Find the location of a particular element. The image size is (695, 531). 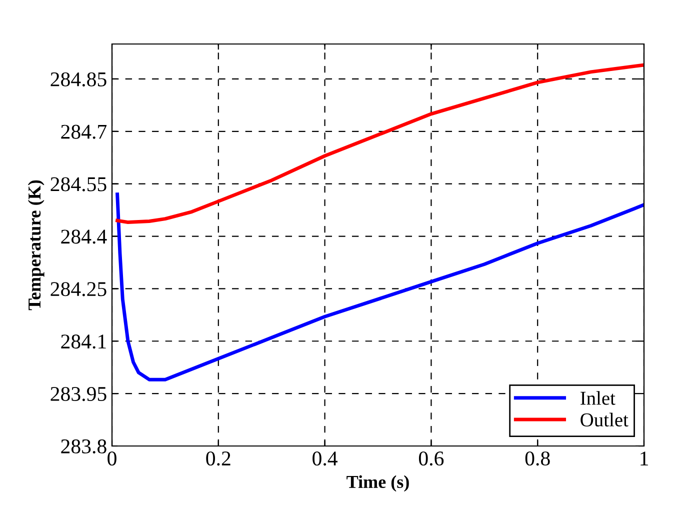

y-tick-label: 284.1 is located at coordinates (83, 341).